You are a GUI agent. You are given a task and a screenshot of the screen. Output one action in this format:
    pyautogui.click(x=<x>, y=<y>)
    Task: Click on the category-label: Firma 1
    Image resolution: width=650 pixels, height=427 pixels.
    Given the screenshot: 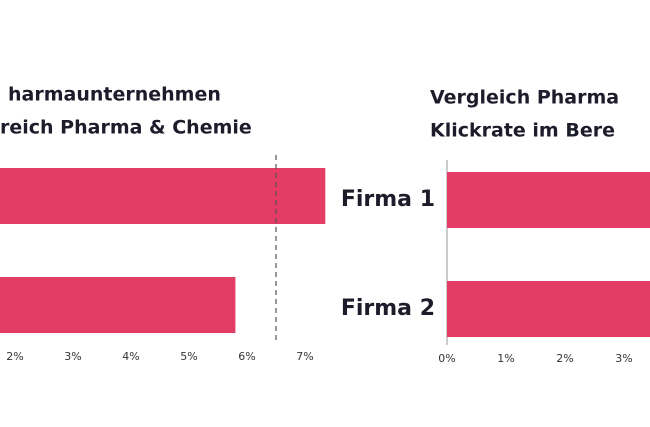 What is the action you would take?
    pyautogui.click(x=388, y=199)
    